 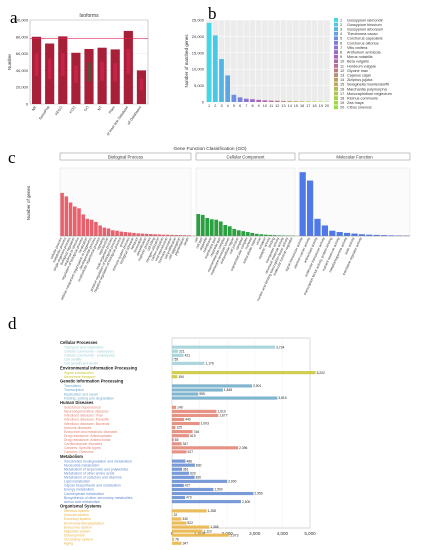 I want to click on chart-b-xtick: 14, so click(x=290, y=106).